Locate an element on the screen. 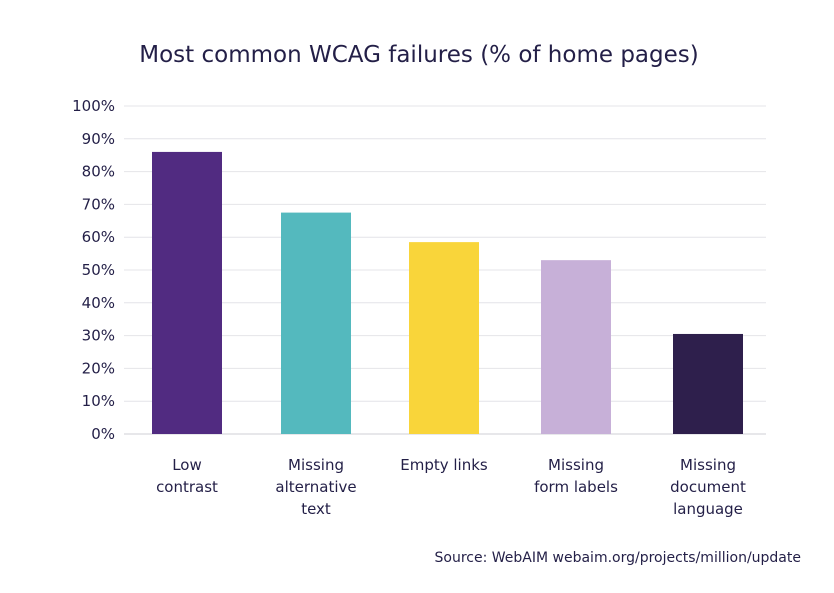 This screenshot has height=593, width=834. category-label-line: text is located at coordinates (316, 509).